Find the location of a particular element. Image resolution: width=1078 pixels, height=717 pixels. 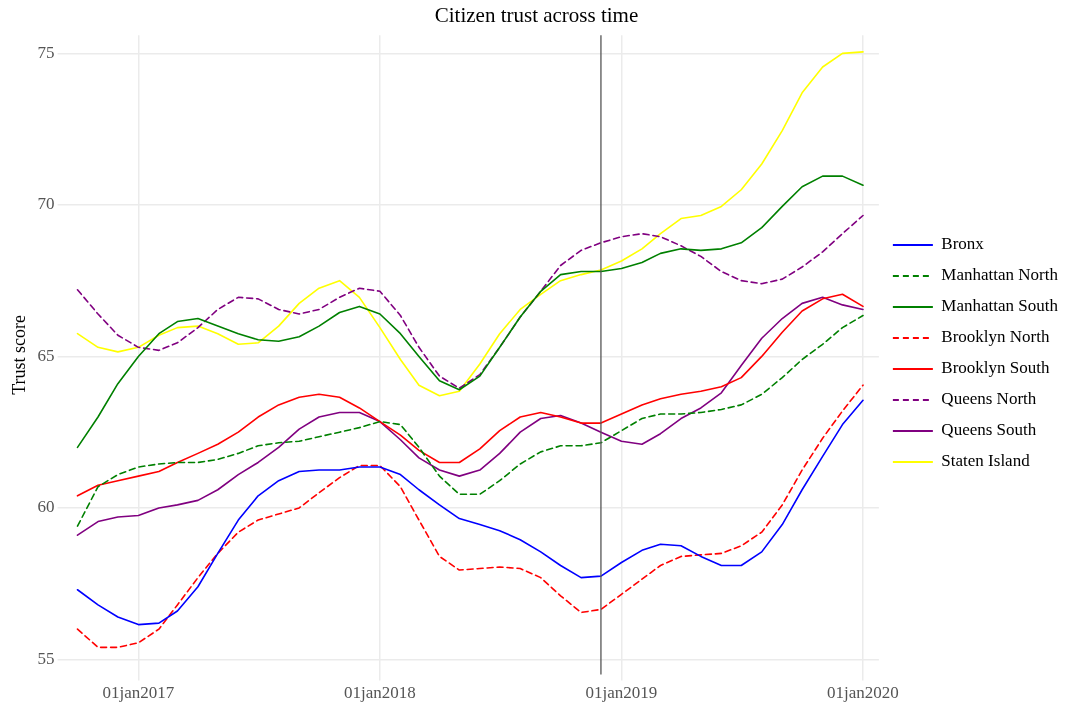

legend-label: Queens North is located at coordinates (989, 399).